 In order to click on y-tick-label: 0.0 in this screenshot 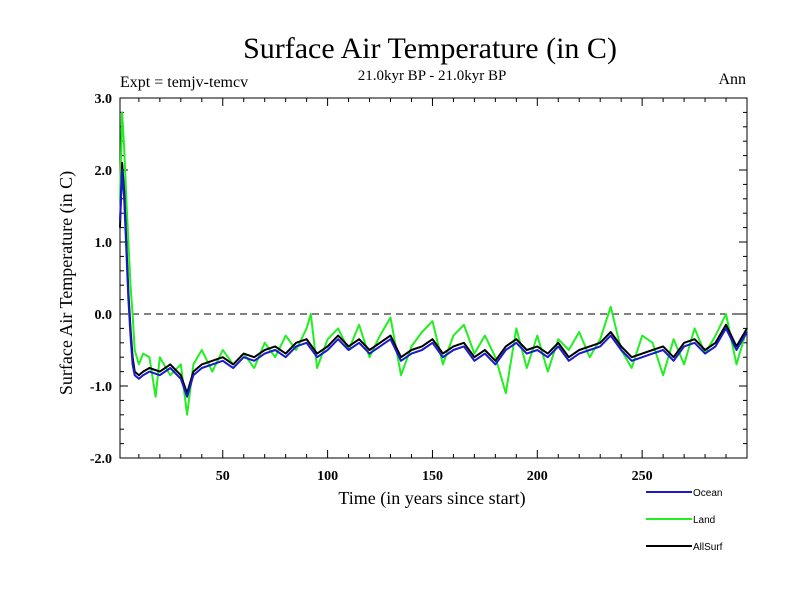, I will do `click(104, 315)`.